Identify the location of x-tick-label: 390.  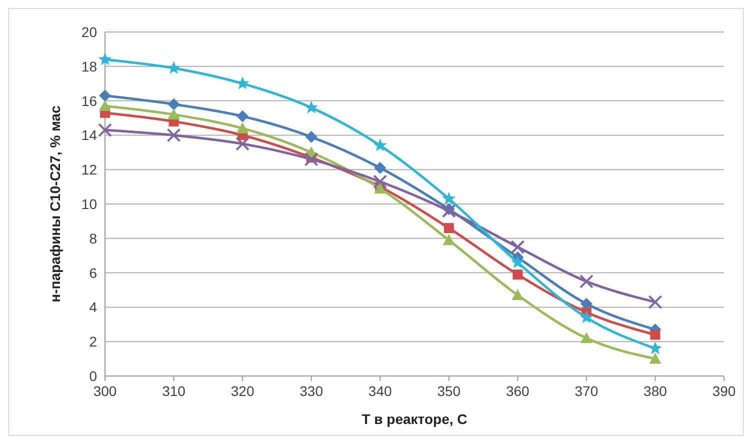
(724, 391).